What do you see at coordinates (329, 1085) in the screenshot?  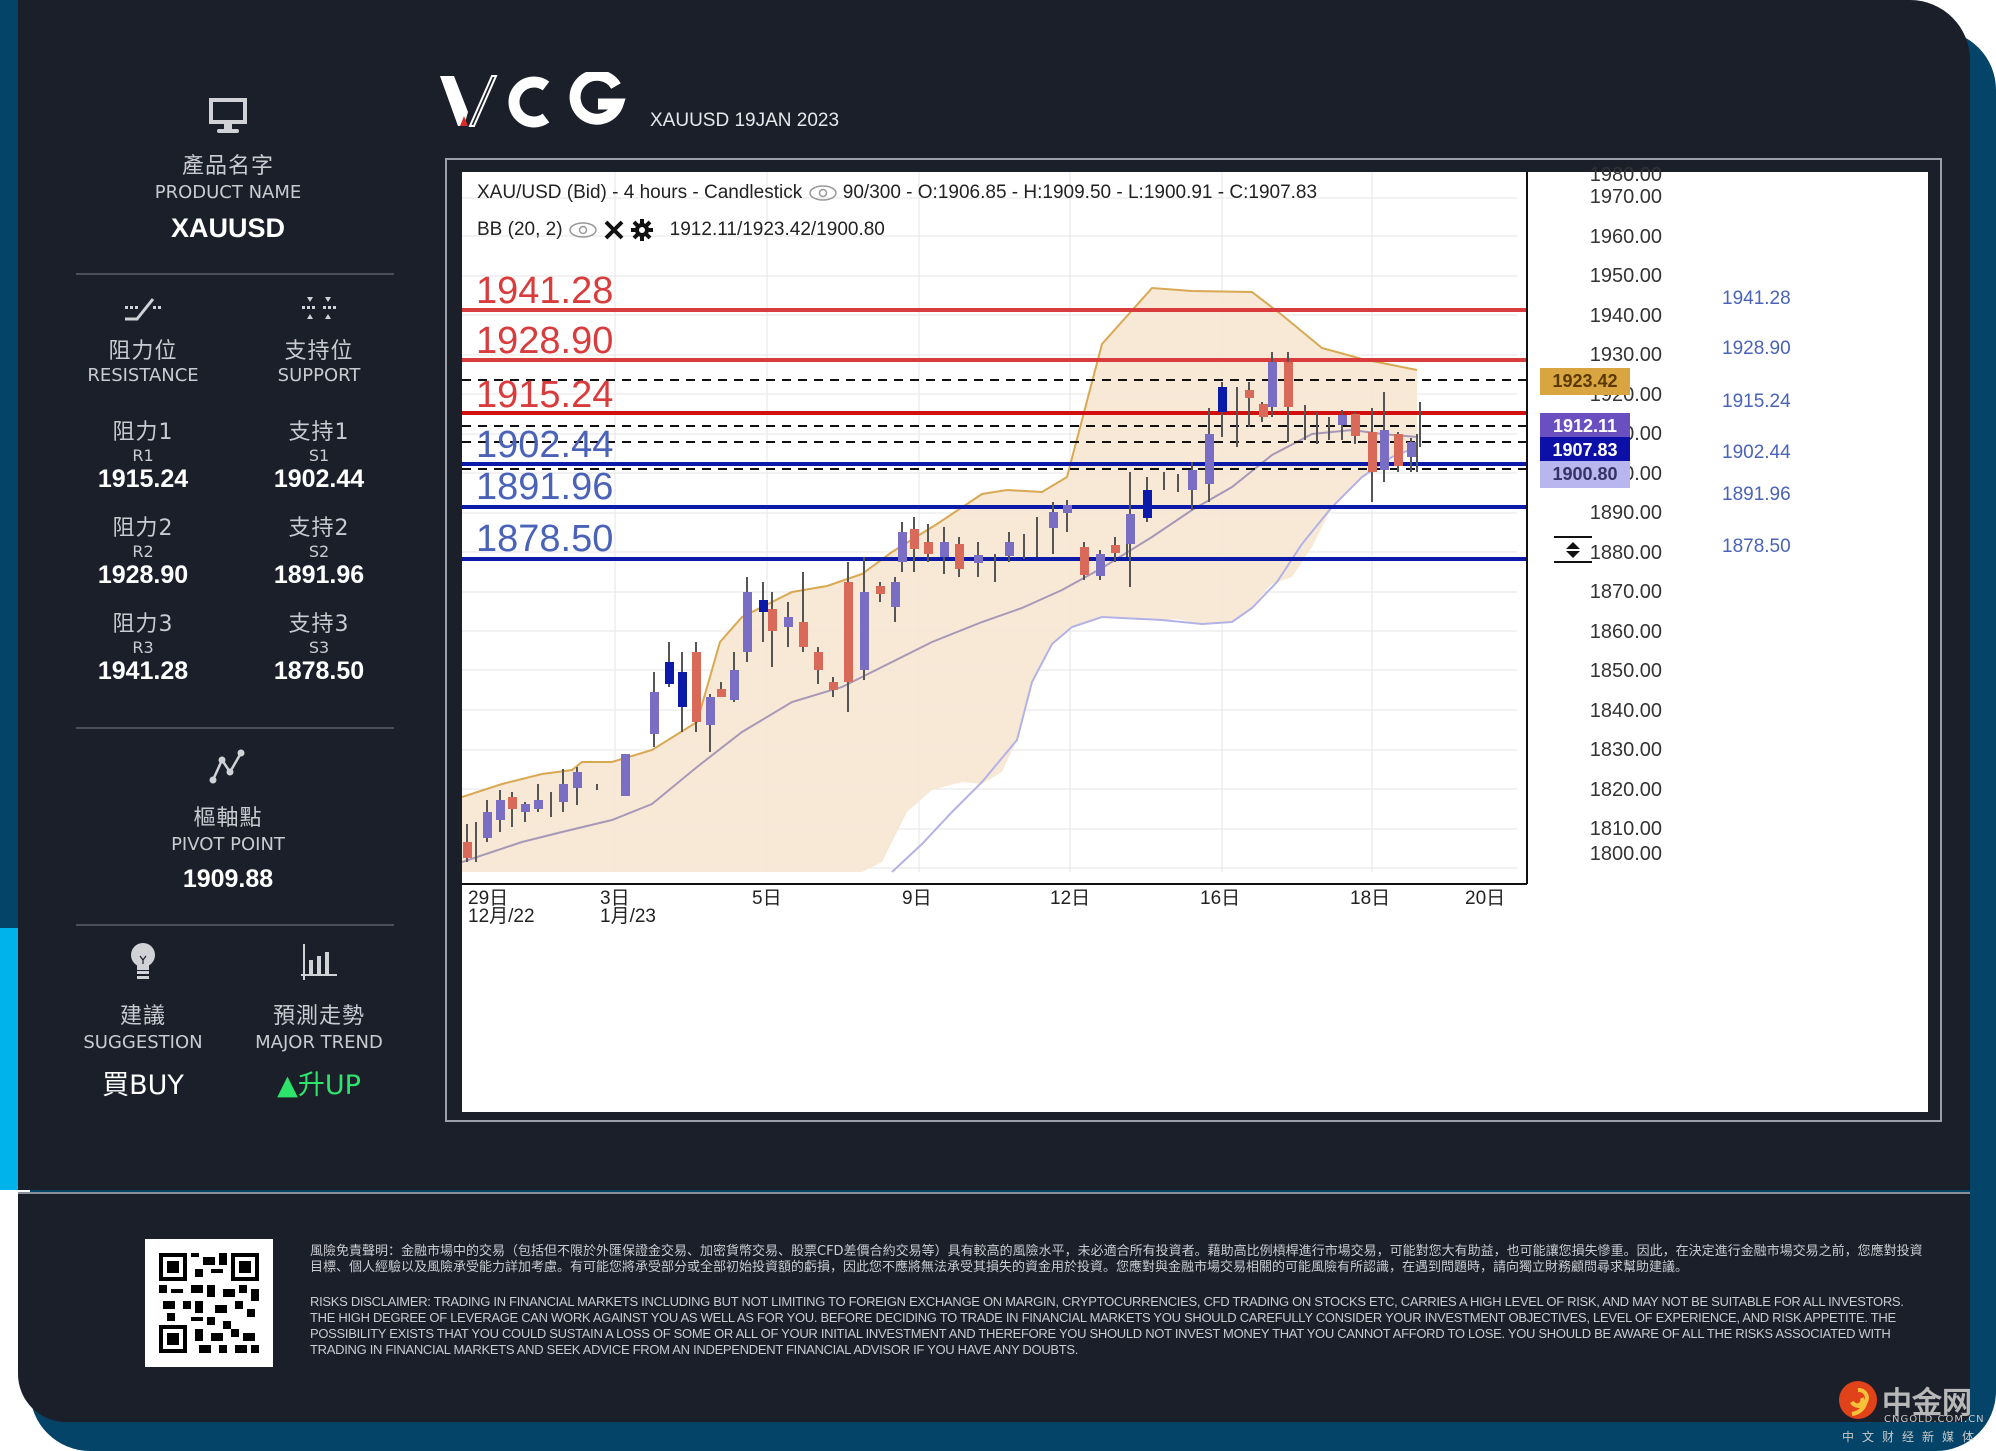 I see `trend-value-text: 升UP` at bounding box center [329, 1085].